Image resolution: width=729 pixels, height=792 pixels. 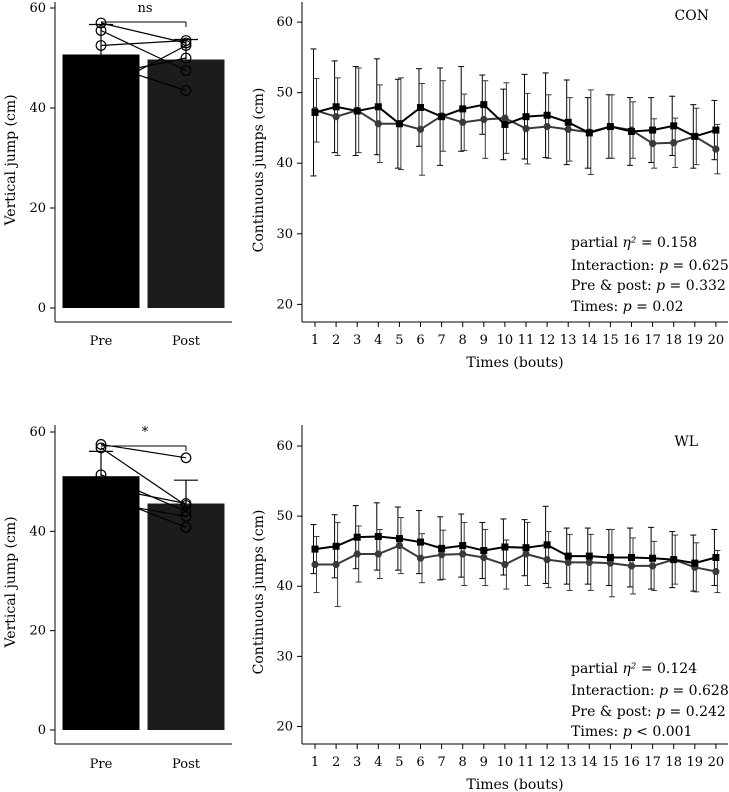 I want to click on con-line-xtick-label: 19, so click(x=695, y=340).